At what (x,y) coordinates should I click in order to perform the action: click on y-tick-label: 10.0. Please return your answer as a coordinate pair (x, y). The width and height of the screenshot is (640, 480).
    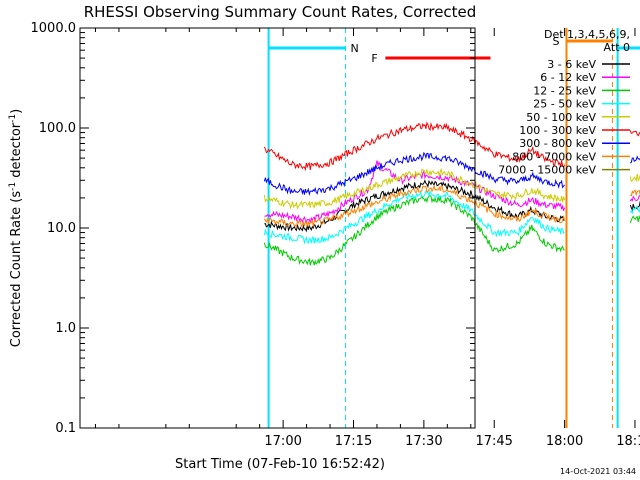
    Looking at the image, I should click on (61, 228).